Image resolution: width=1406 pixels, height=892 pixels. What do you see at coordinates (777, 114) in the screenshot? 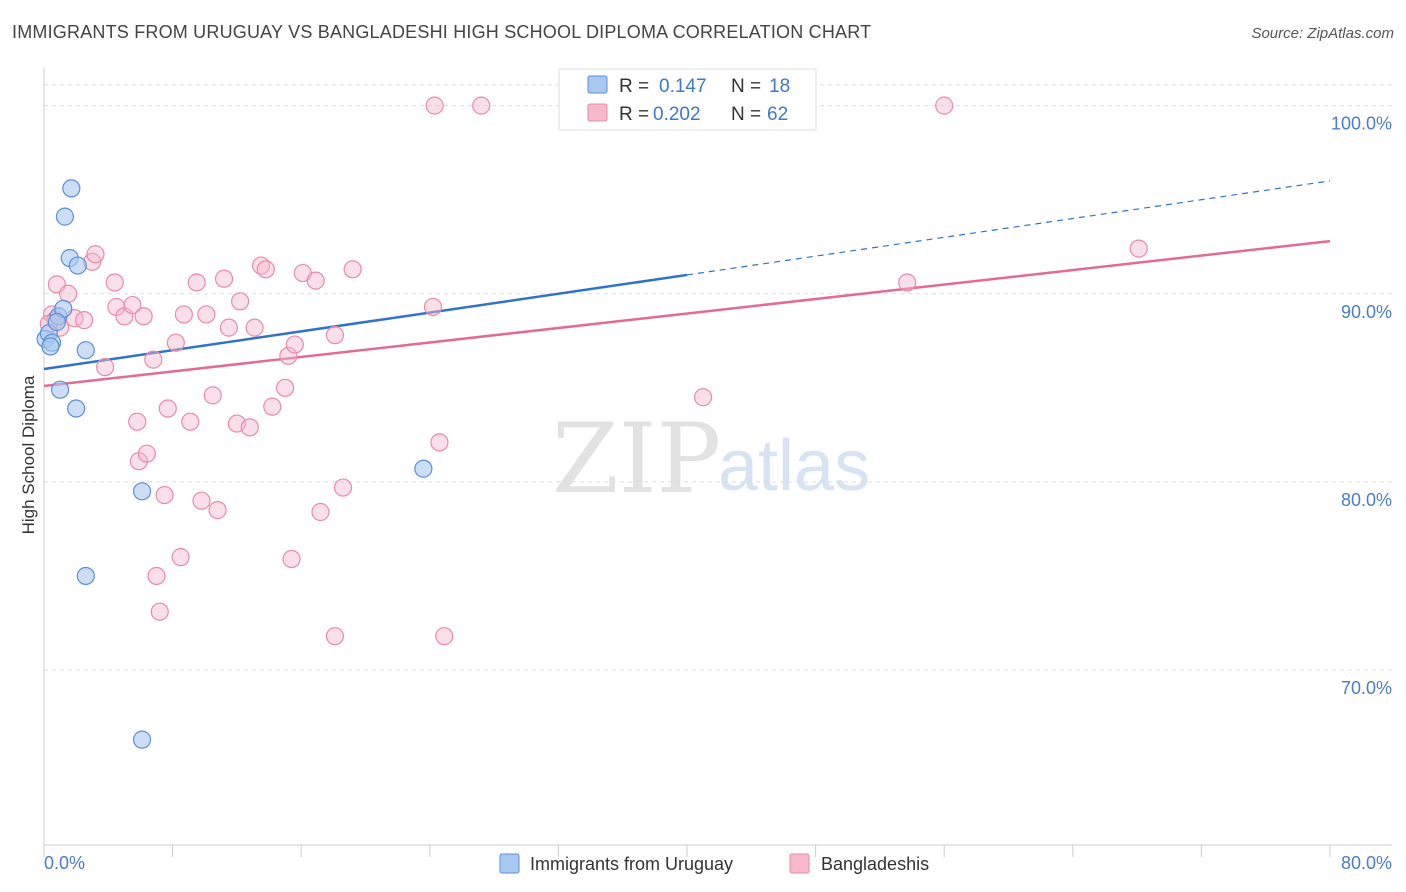
I see `stats-legend-n-value-bangladeshis: 62` at bounding box center [777, 114].